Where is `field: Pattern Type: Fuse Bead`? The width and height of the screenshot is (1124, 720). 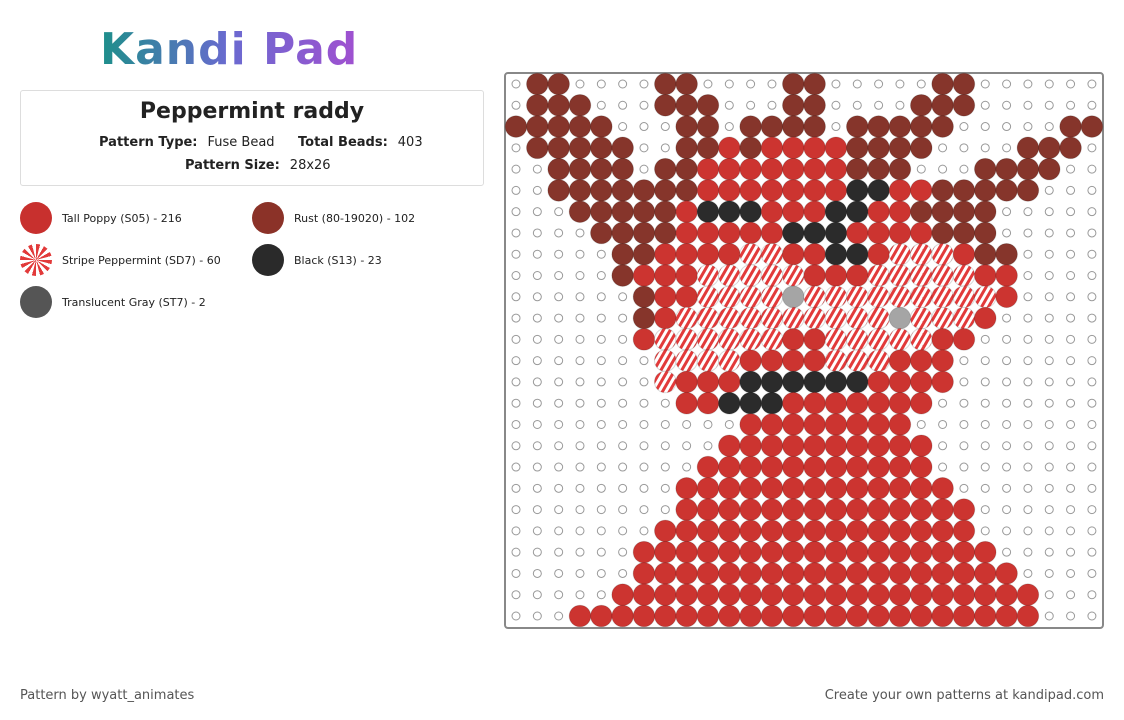 field: Pattern Type: Fuse Bead is located at coordinates (187, 142).